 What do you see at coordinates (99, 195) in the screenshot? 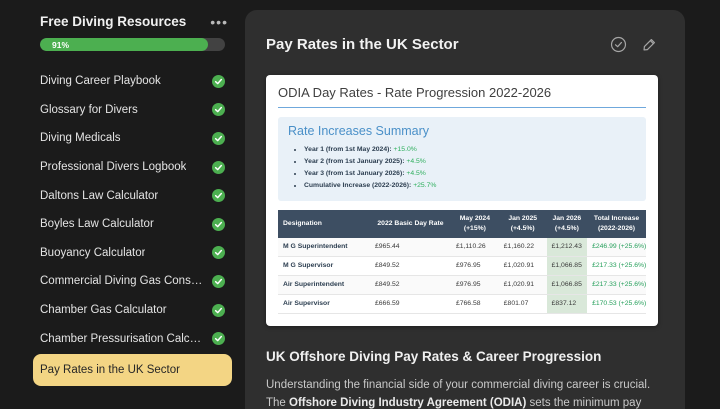
I see `sidebar-item-label: Daltons Law Calculator` at bounding box center [99, 195].